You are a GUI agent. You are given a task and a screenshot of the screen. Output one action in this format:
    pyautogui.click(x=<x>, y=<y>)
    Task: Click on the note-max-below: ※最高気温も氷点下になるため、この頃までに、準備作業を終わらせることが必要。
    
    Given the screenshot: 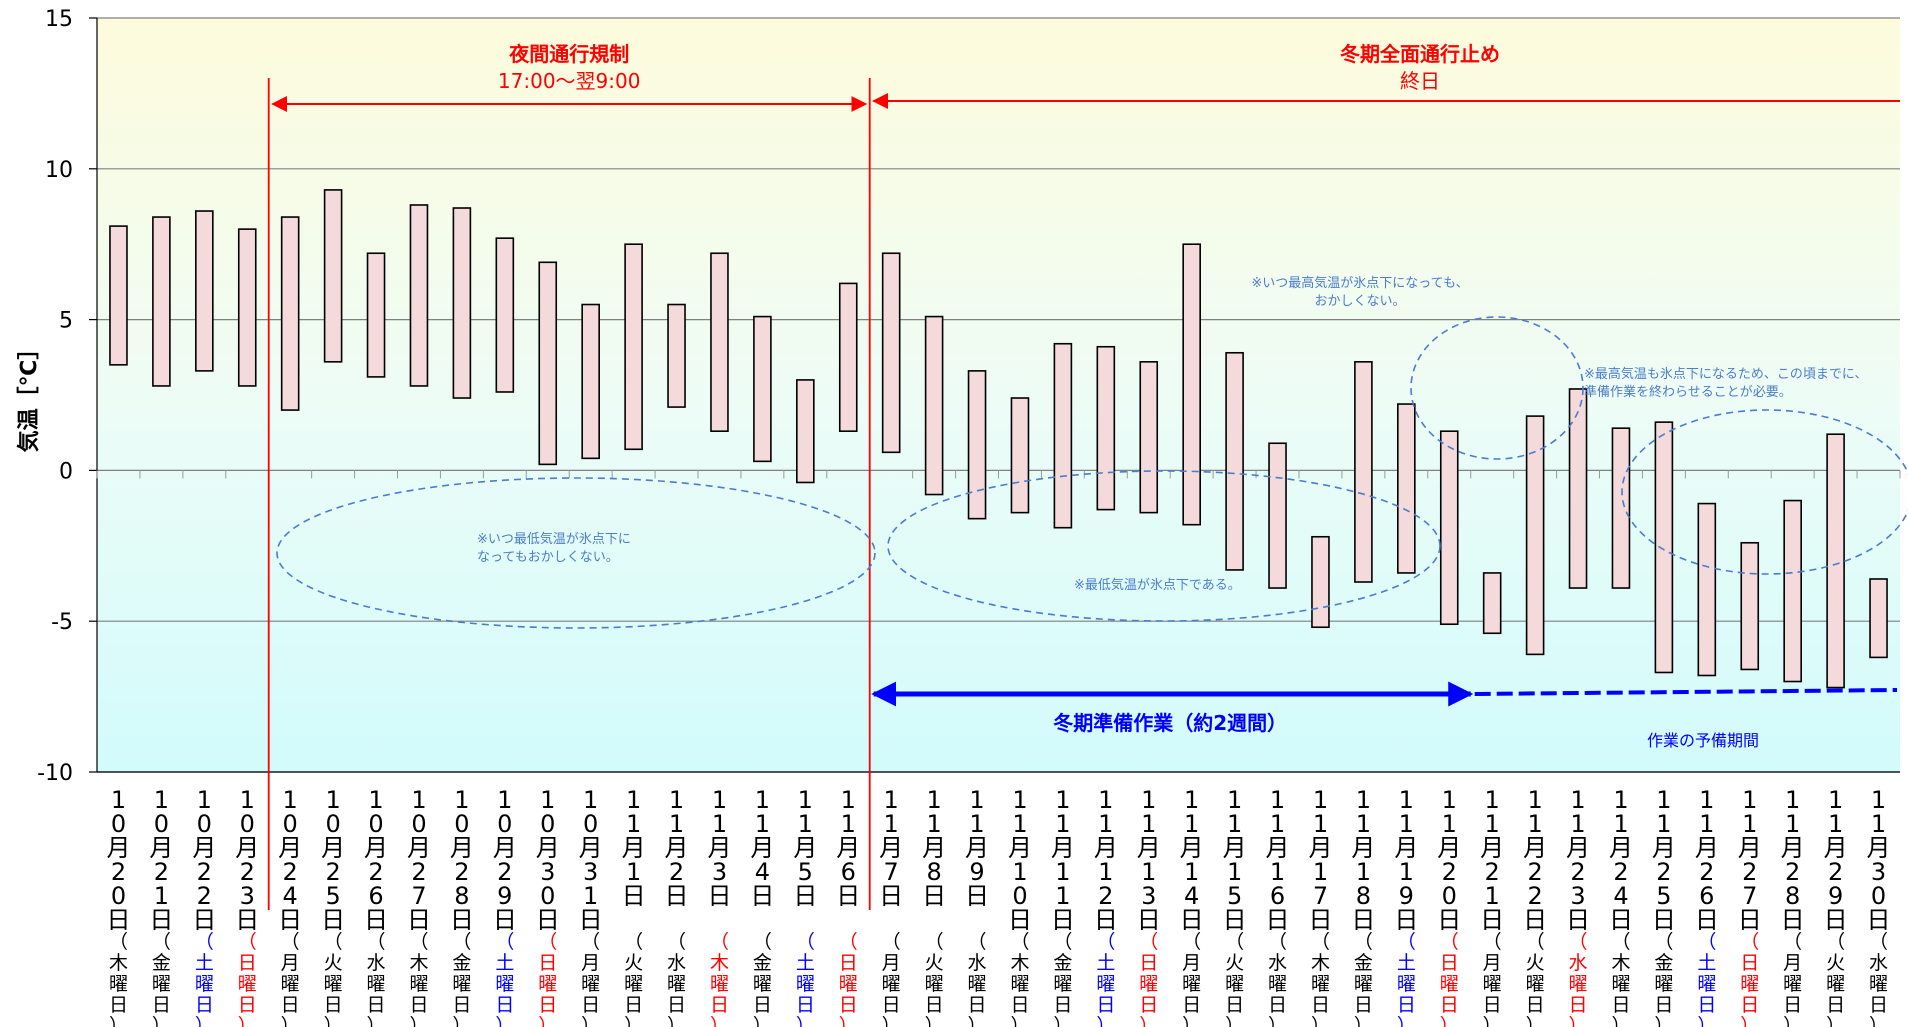 What is the action you would take?
    pyautogui.click(x=1726, y=383)
    